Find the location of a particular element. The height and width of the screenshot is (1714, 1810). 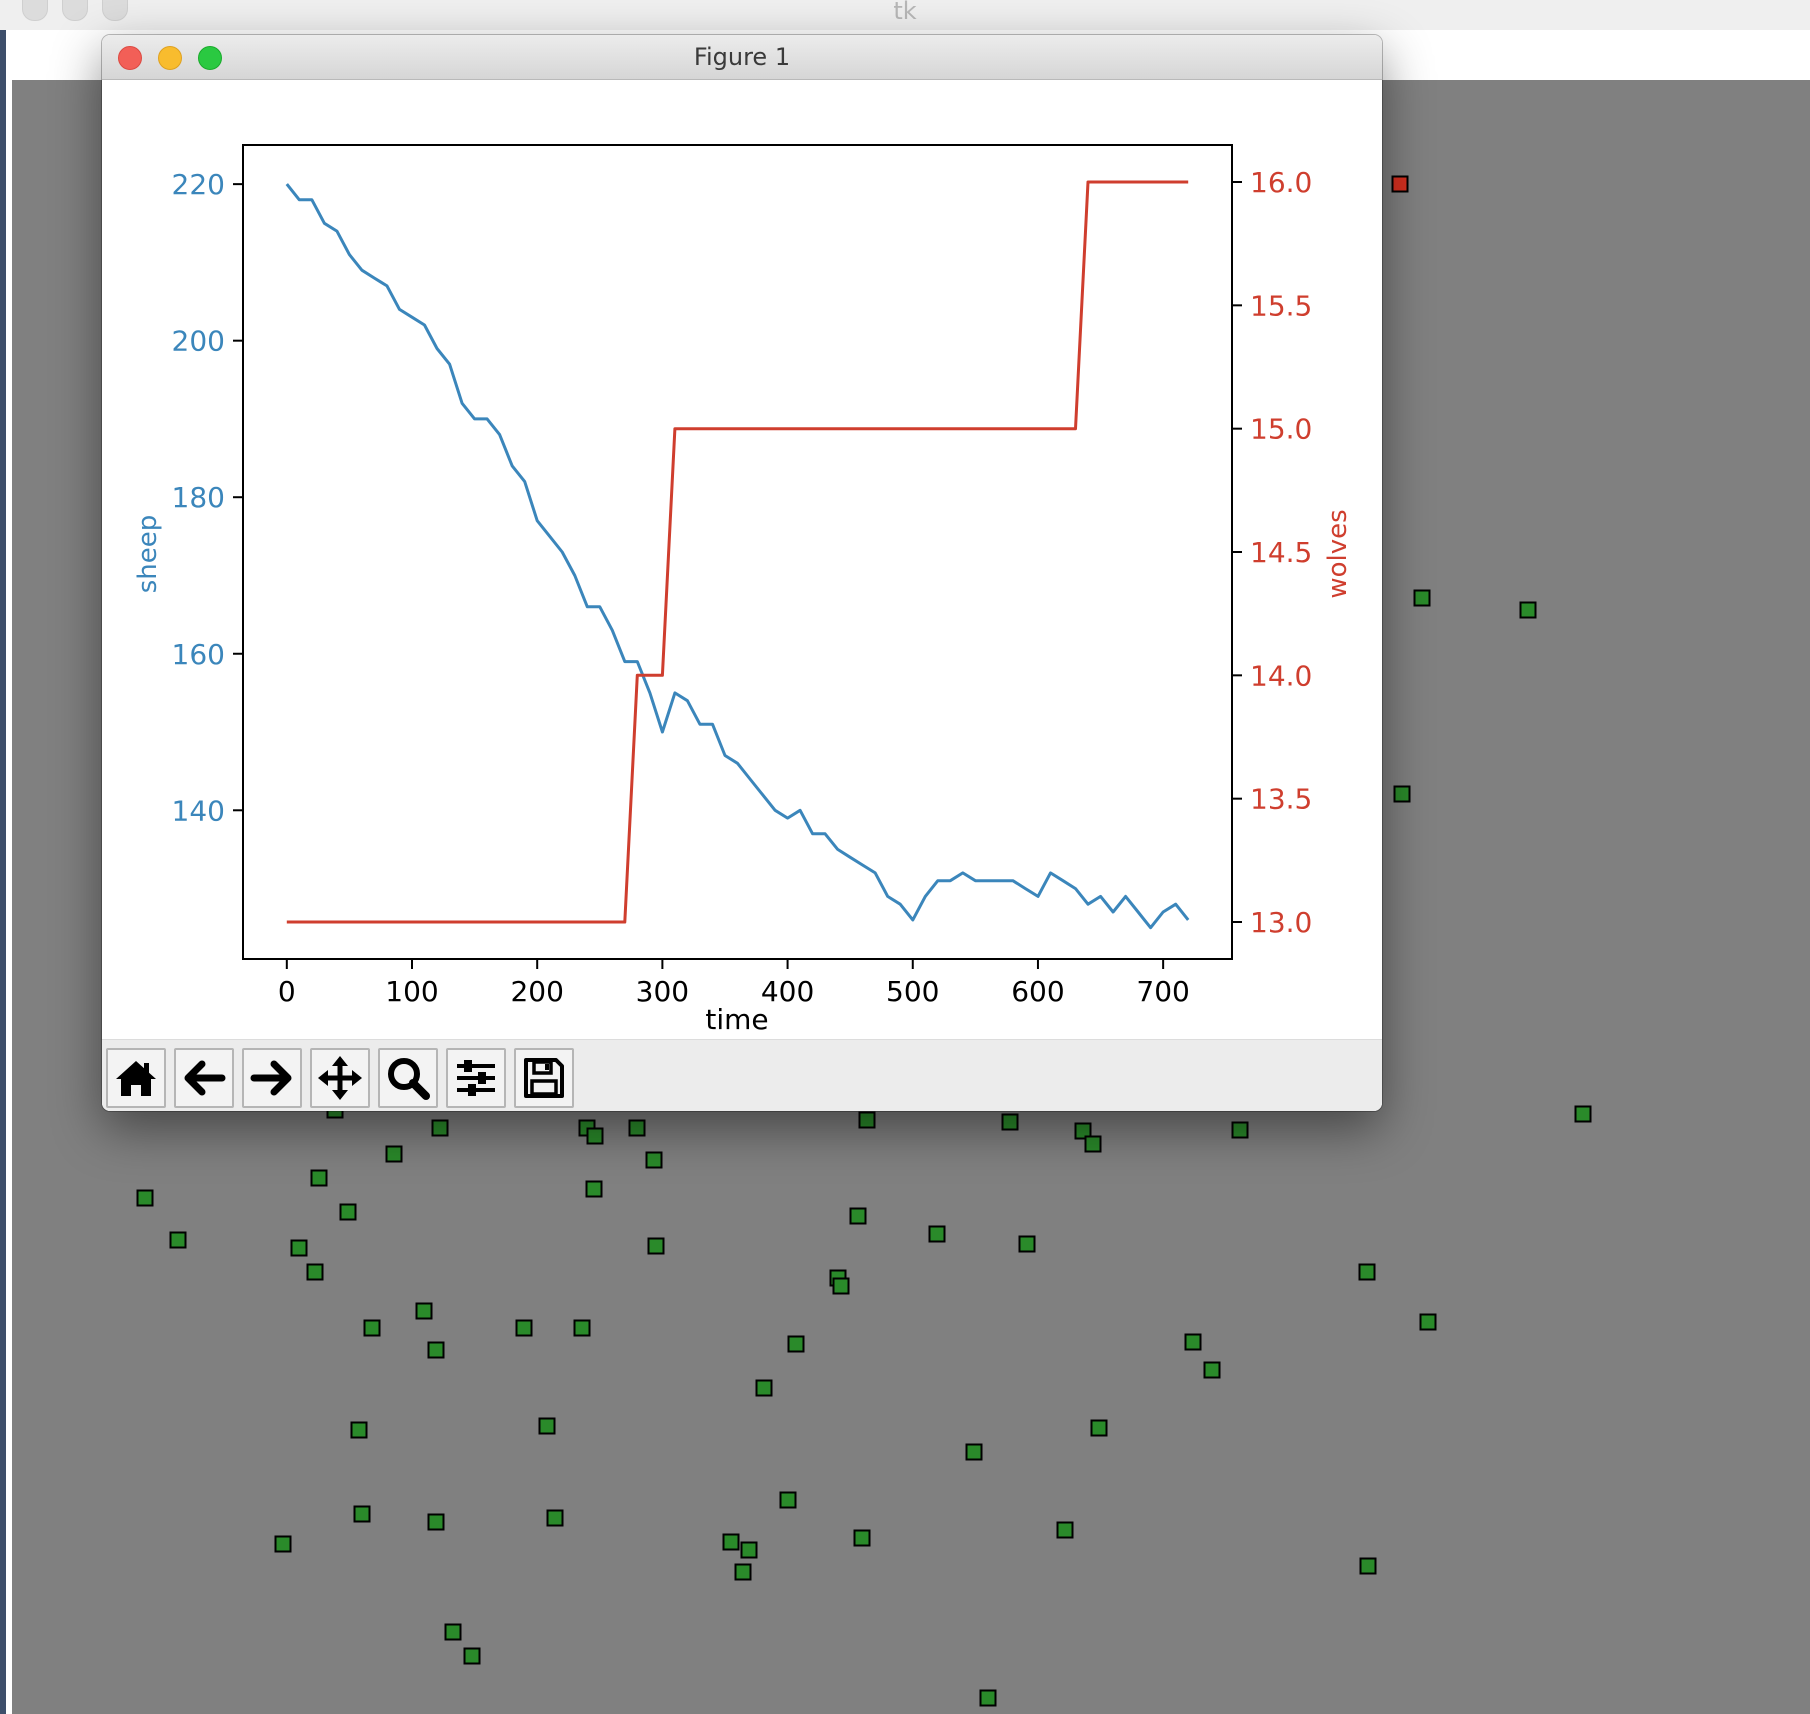

forward-button is located at coordinates (272, 1078).